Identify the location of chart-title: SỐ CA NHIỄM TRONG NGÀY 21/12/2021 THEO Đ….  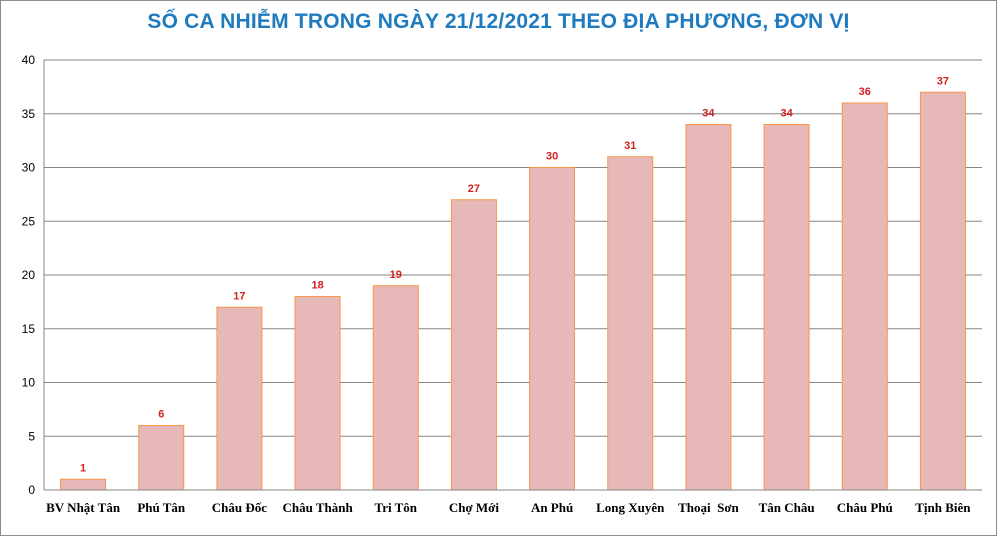
(498, 21).